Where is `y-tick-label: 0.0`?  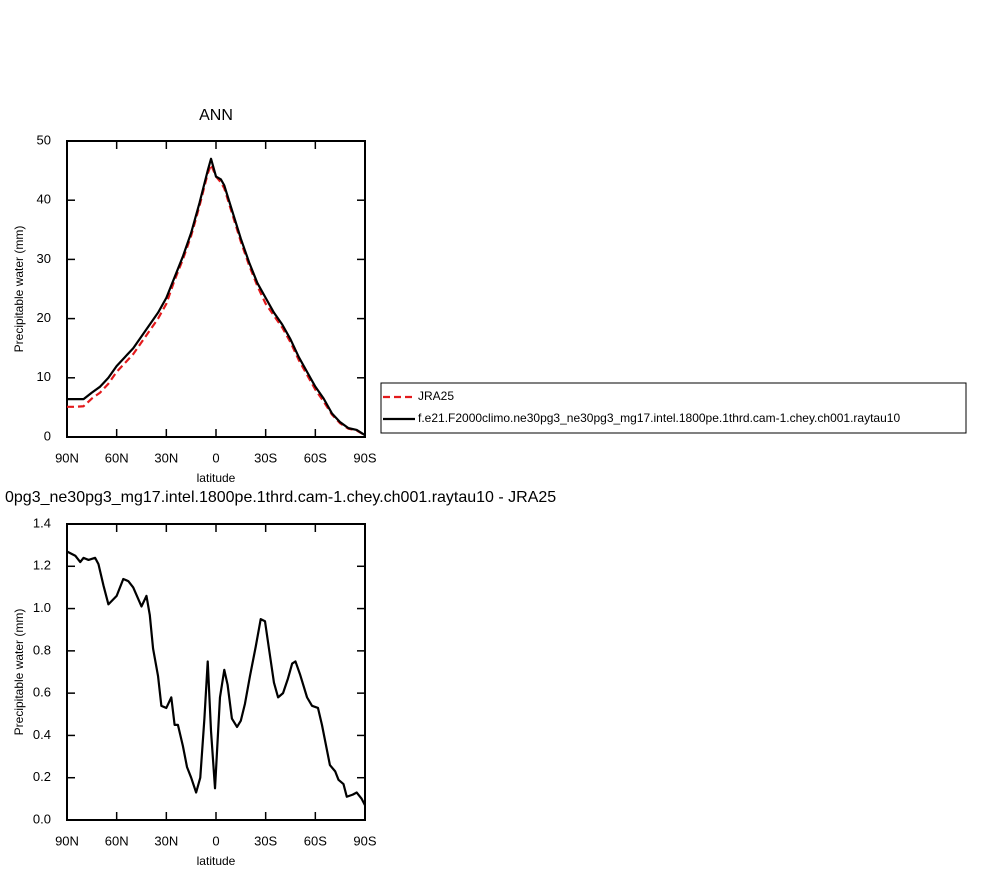 y-tick-label: 0.0 is located at coordinates (42, 818).